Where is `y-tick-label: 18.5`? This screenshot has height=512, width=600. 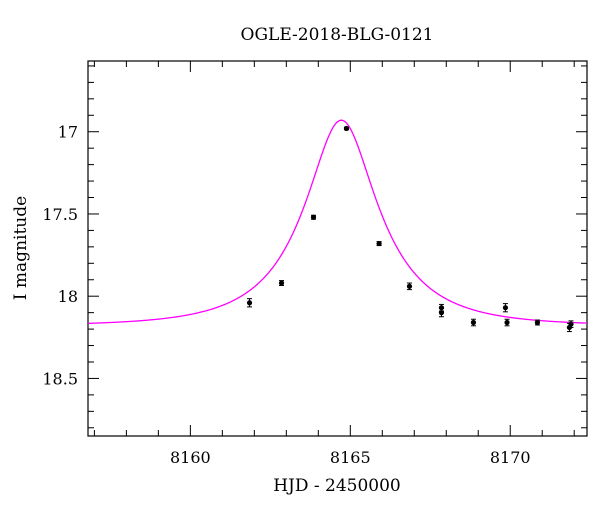 y-tick-label: 18.5 is located at coordinates (60, 378).